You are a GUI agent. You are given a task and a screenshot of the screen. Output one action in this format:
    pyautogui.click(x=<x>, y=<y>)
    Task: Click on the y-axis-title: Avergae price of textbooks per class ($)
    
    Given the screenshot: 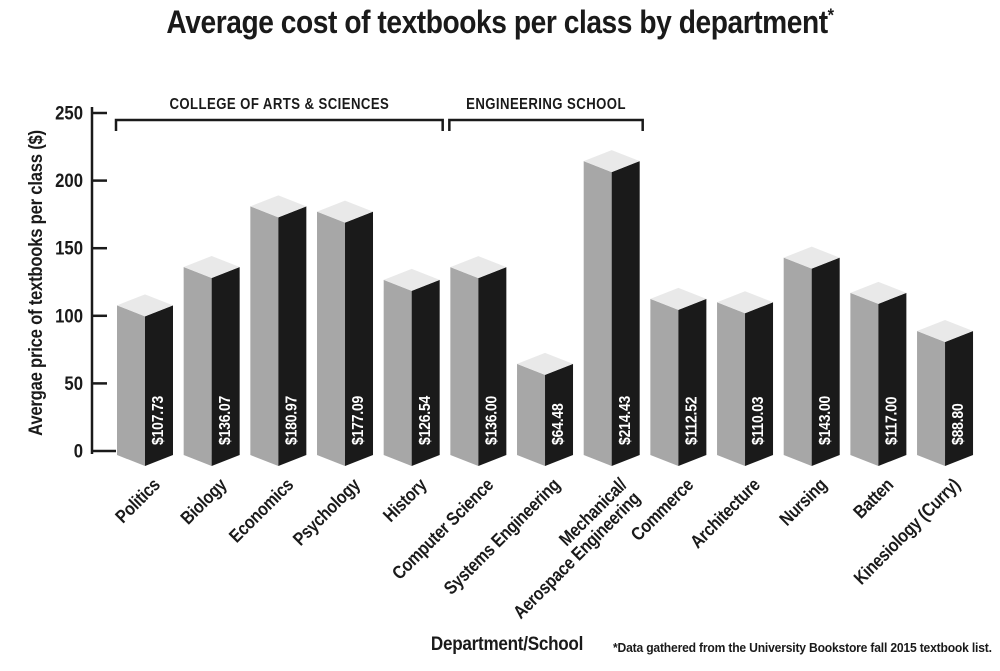 What is the action you would take?
    pyautogui.click(x=36, y=283)
    